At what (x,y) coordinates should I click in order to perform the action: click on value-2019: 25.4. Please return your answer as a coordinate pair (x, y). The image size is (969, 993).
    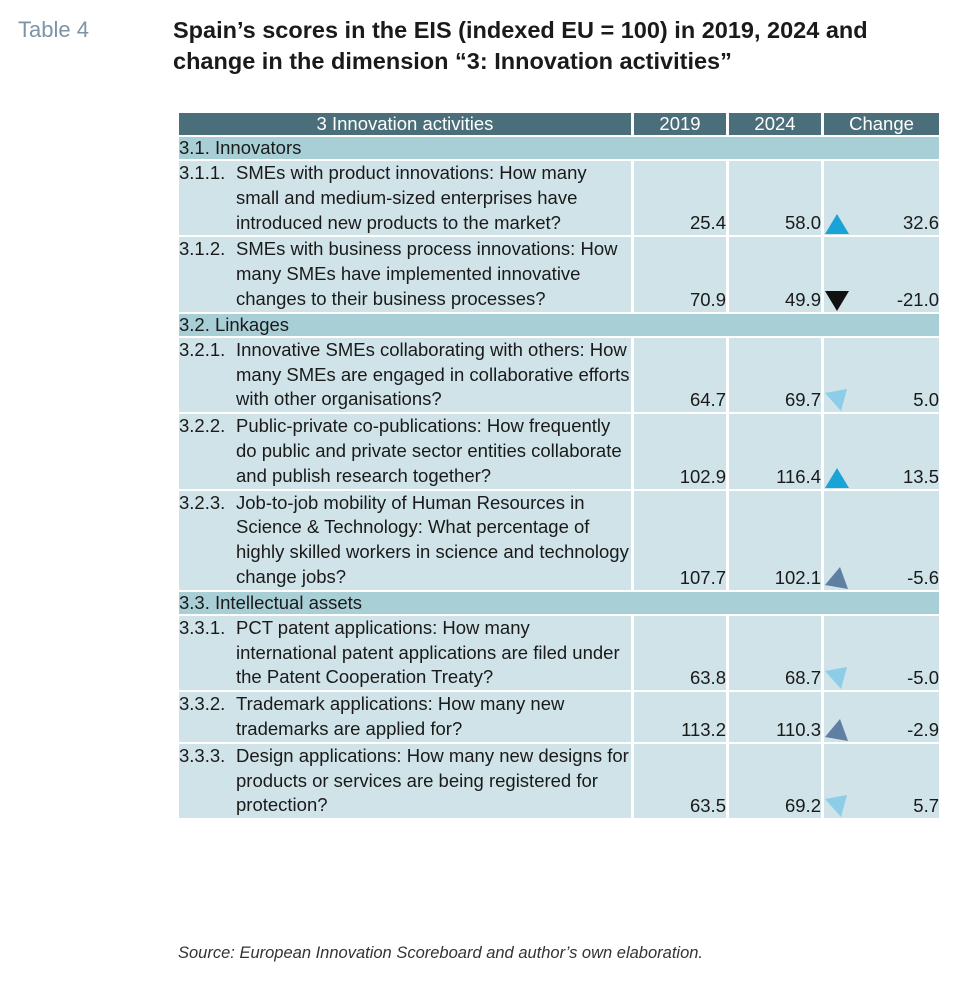
    Looking at the image, I should click on (680, 198).